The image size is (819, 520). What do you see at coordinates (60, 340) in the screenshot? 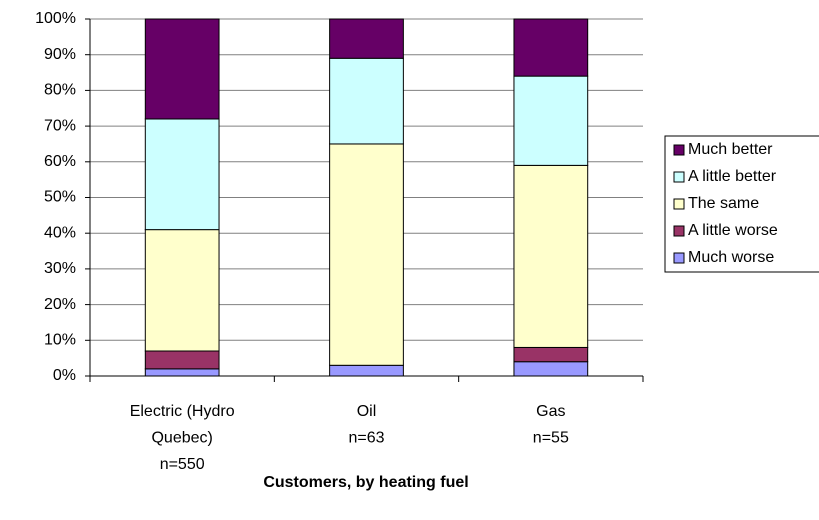
I see `y-tick-label: 10%` at bounding box center [60, 340].